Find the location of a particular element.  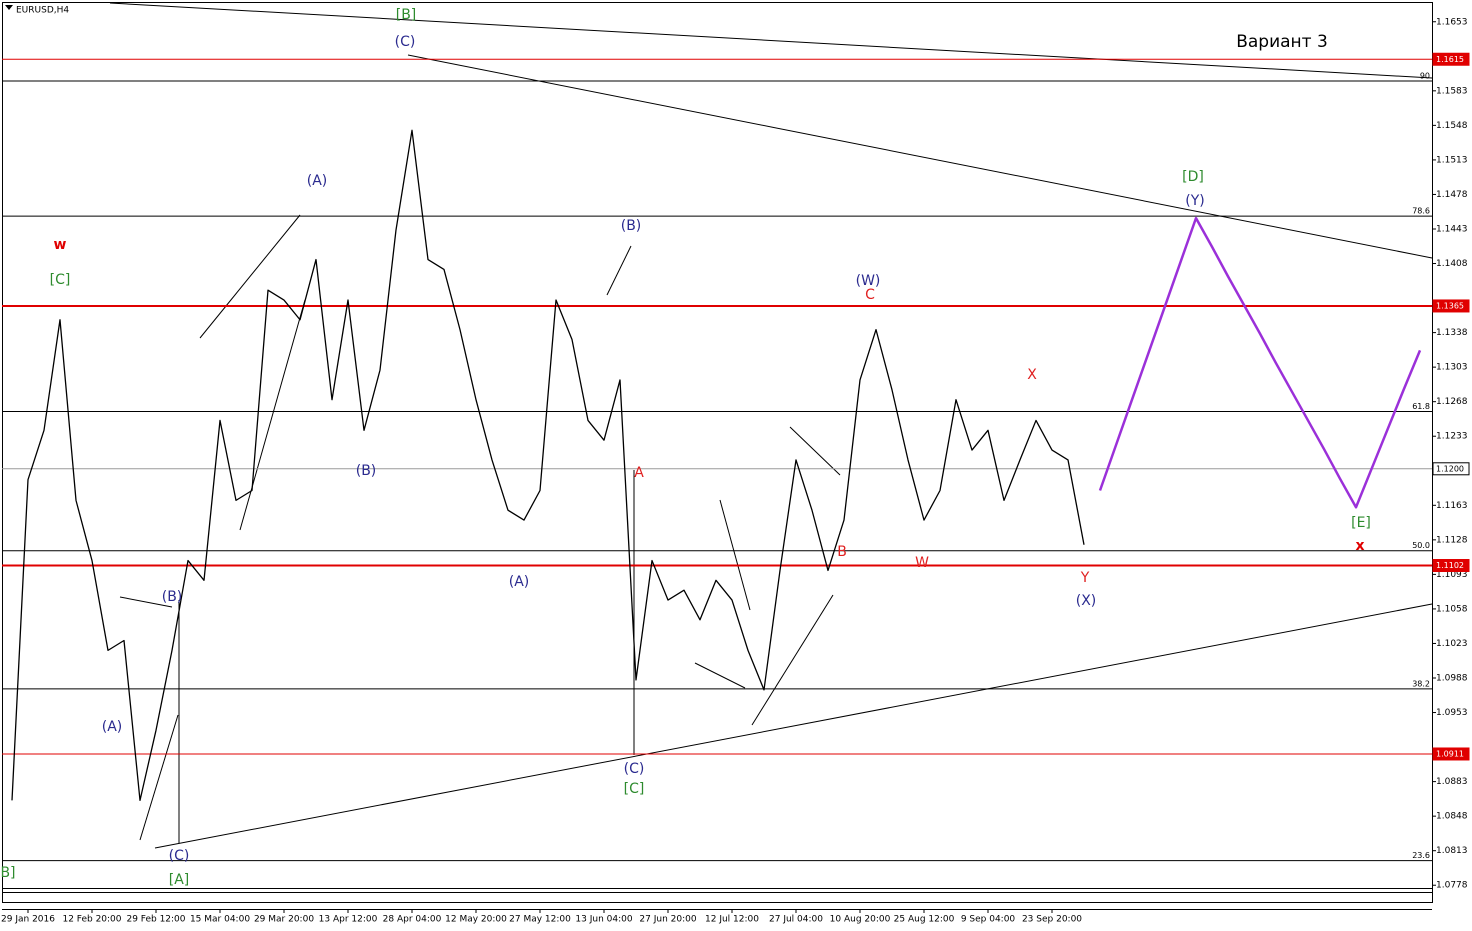

chart-title: EURUSD,H4 is located at coordinates (42, 11).